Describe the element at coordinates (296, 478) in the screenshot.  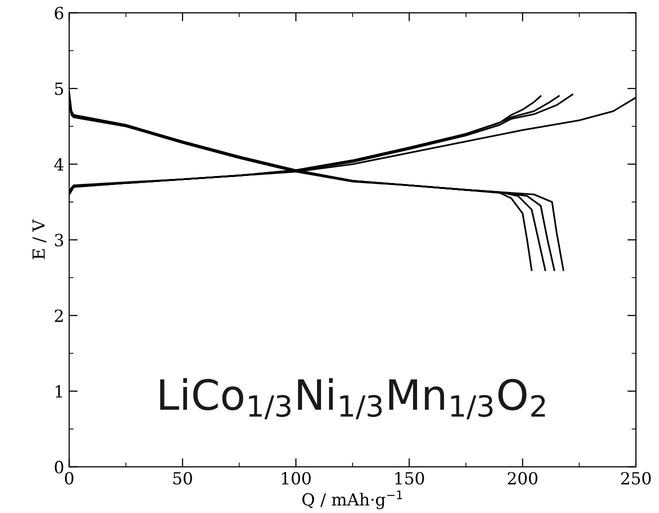
I see `x-tick-label: 100` at that location.